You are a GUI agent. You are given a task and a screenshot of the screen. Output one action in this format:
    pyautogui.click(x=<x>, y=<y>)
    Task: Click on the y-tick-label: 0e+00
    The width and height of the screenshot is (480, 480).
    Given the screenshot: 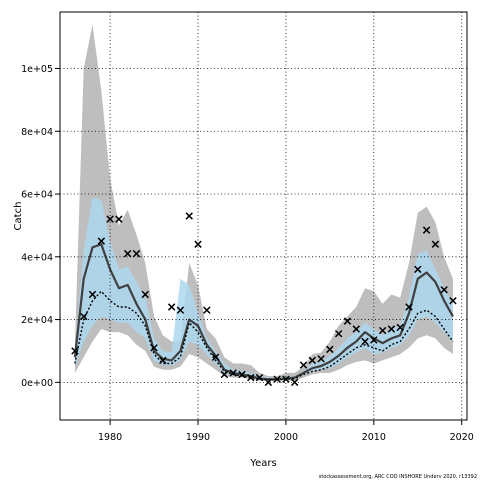 What is the action you would take?
    pyautogui.click(x=37, y=383)
    